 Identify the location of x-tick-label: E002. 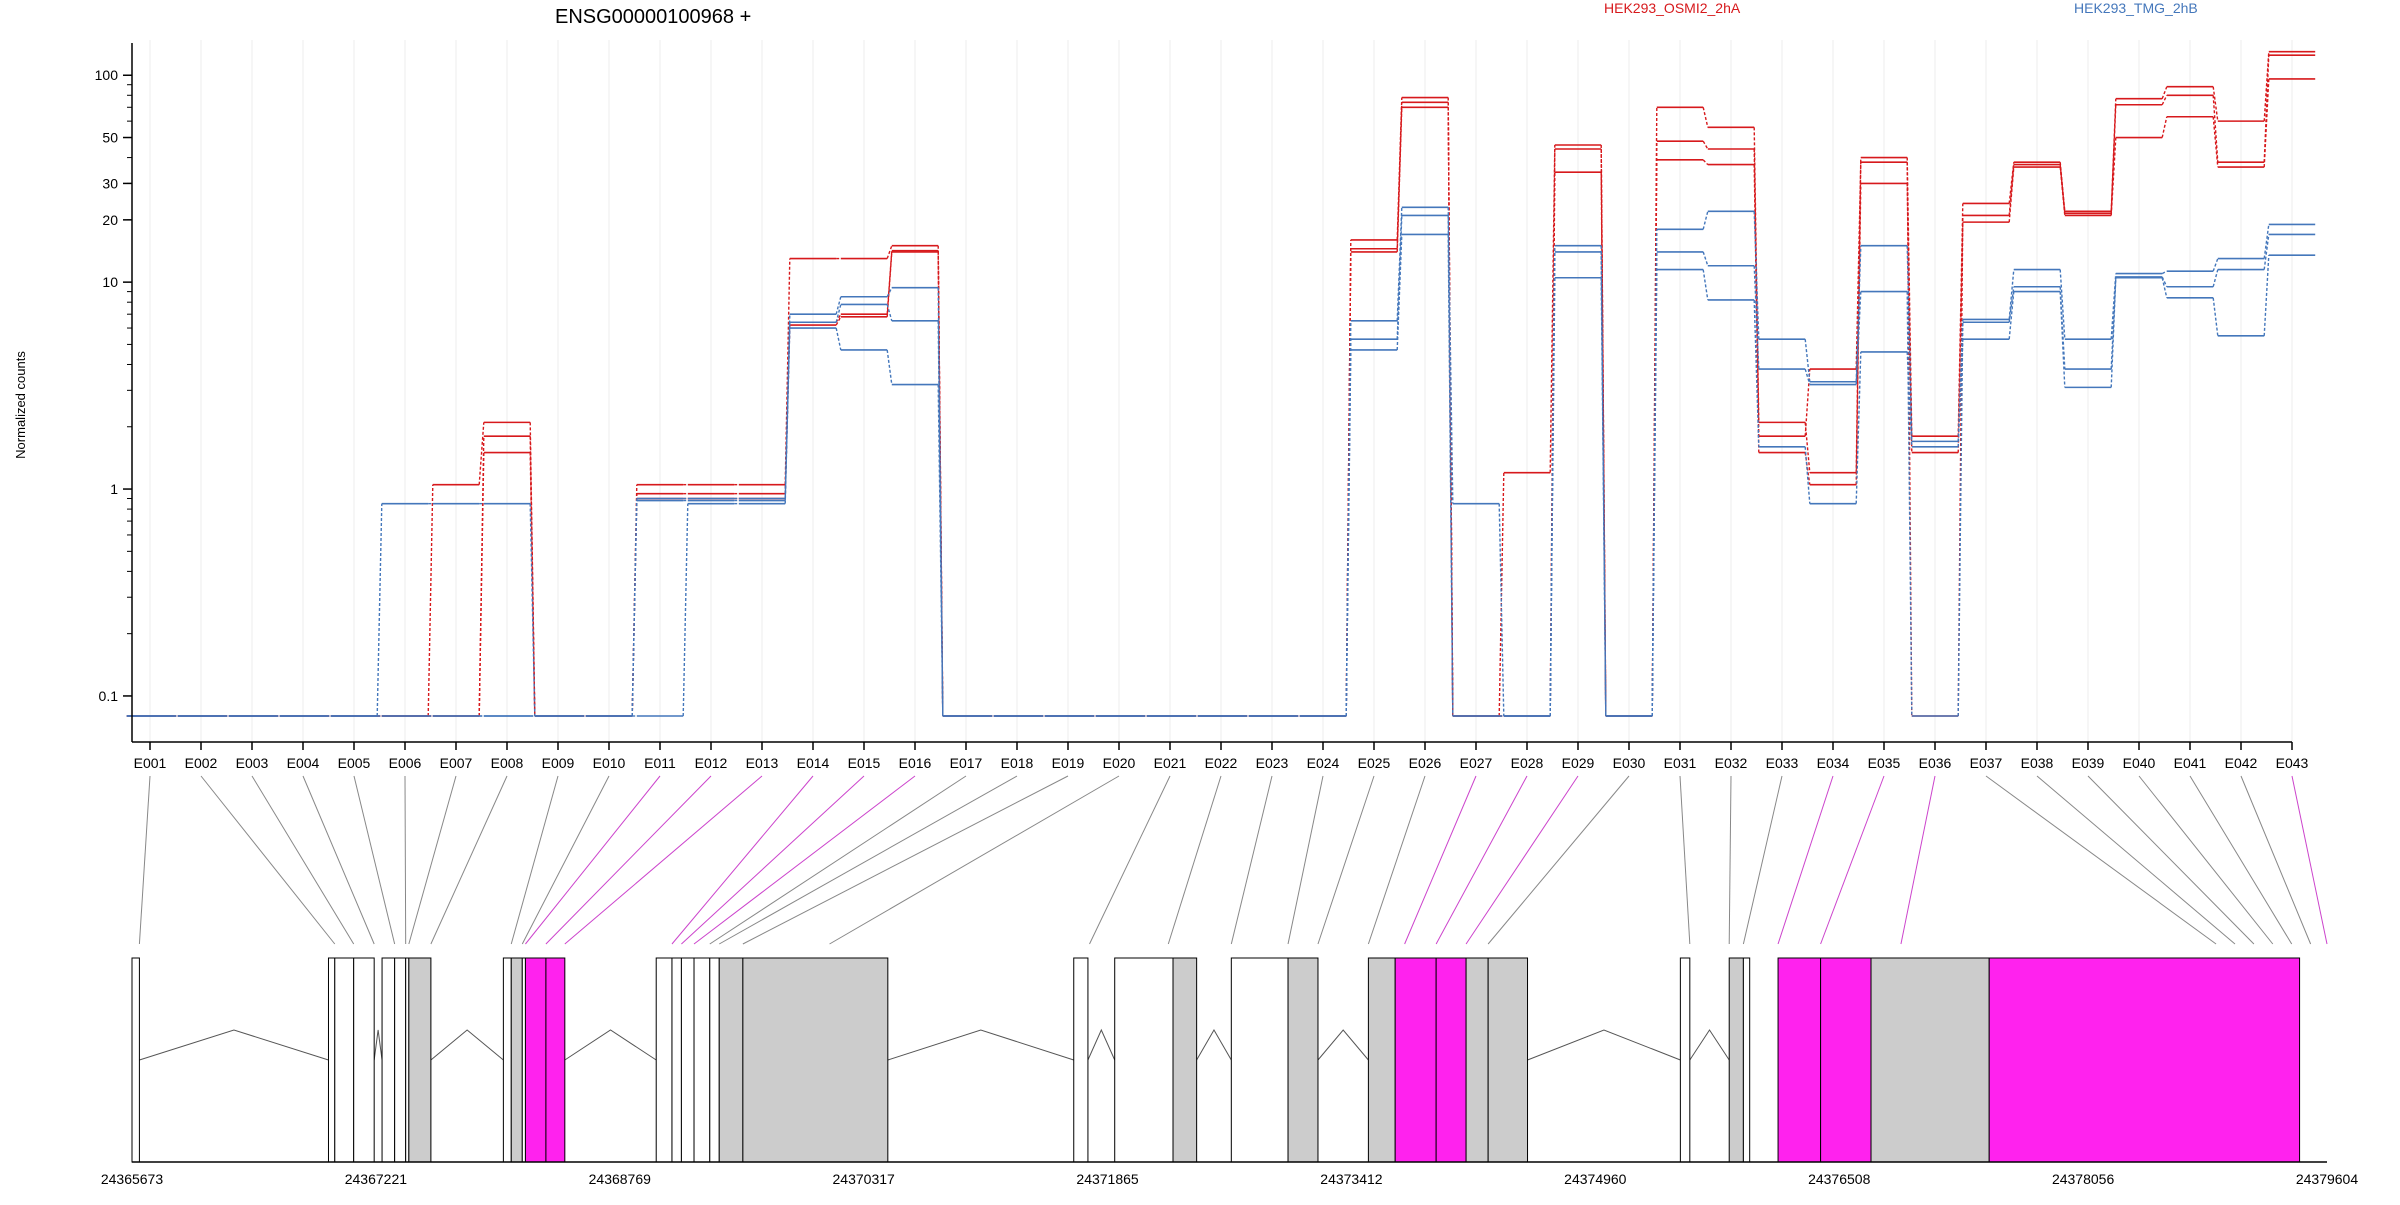
(201, 763).